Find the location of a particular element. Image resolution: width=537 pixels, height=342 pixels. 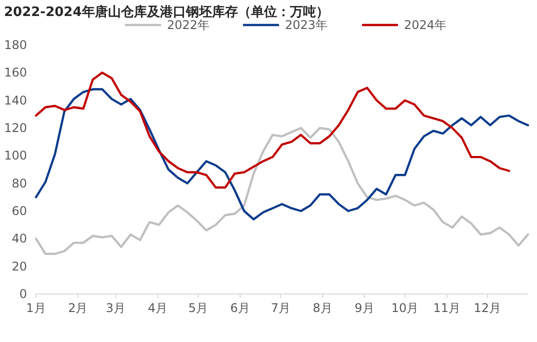

y-tick-label: 60 is located at coordinates (19, 211).